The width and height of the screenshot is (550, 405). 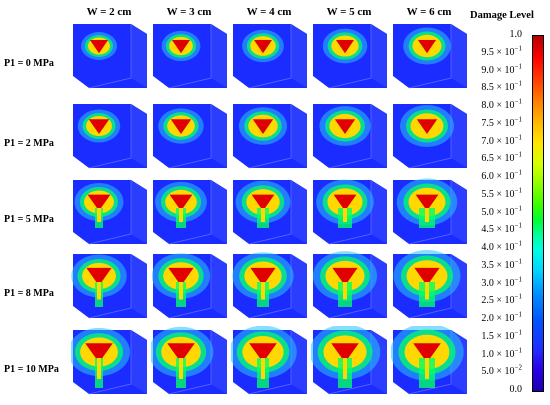 What do you see at coordinates (29, 143) in the screenshot?
I see `row-label-2: P1 = 2 MPa` at bounding box center [29, 143].